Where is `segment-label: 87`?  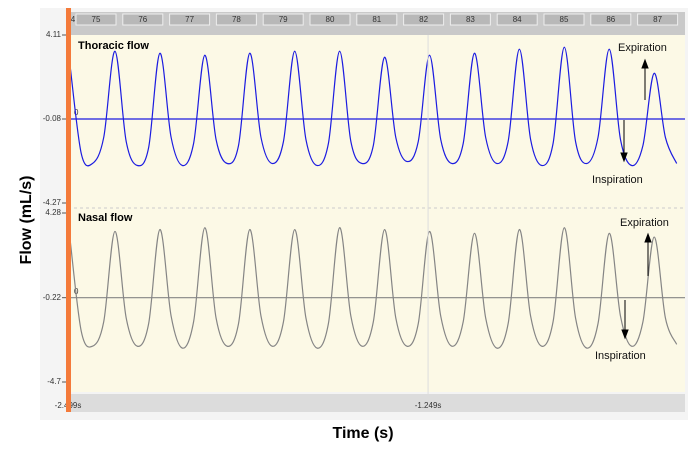
segment-label: 87 is located at coordinates (657, 19).